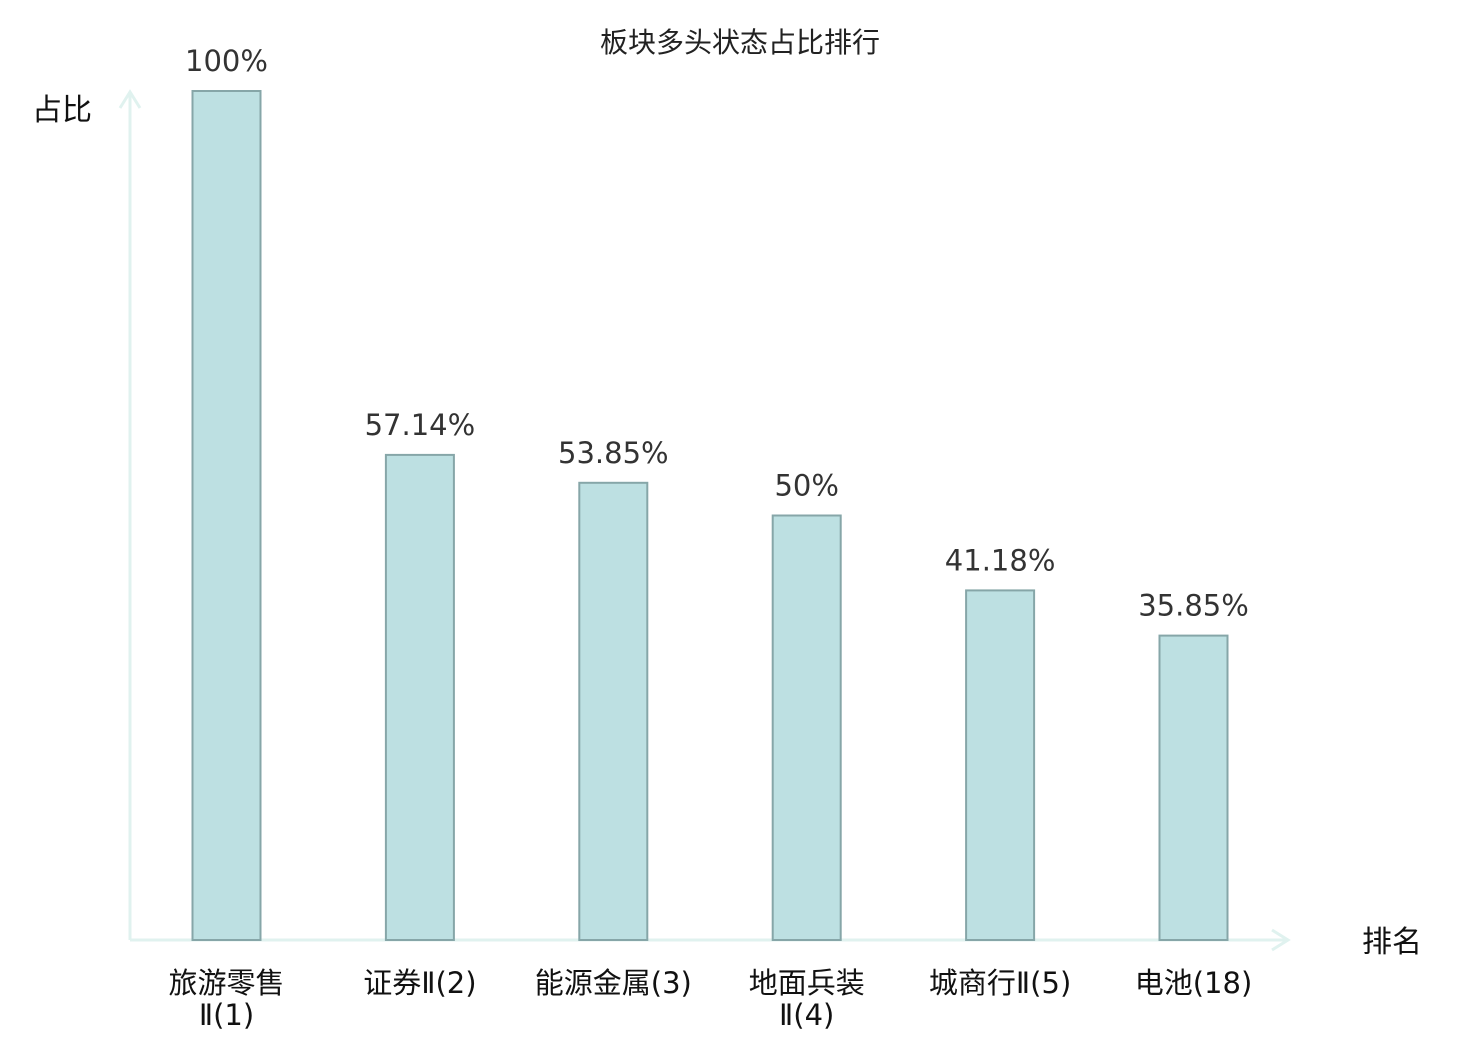 The width and height of the screenshot is (1480, 1044). I want to click on category-label-4-line-0: 城商行Ⅱ(5), so click(1000, 983).